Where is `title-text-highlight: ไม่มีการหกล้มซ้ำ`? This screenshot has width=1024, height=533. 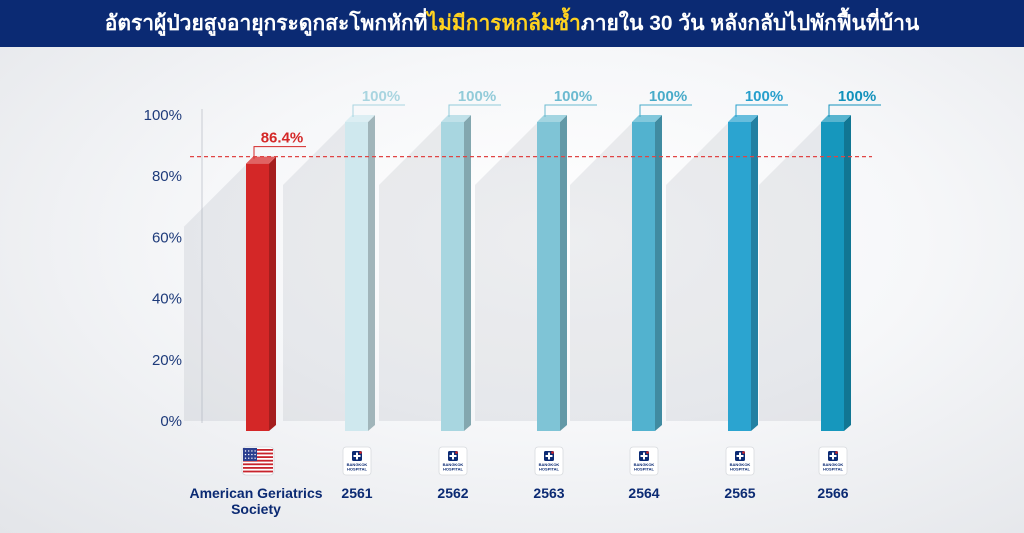 title-text-highlight: ไม่มีการหกล้มซ้ำ is located at coordinates (504, 23).